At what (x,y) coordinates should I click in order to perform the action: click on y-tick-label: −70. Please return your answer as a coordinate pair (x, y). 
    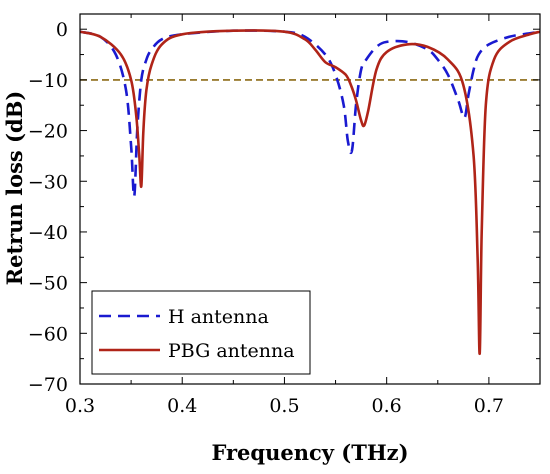
    Looking at the image, I should click on (48, 385).